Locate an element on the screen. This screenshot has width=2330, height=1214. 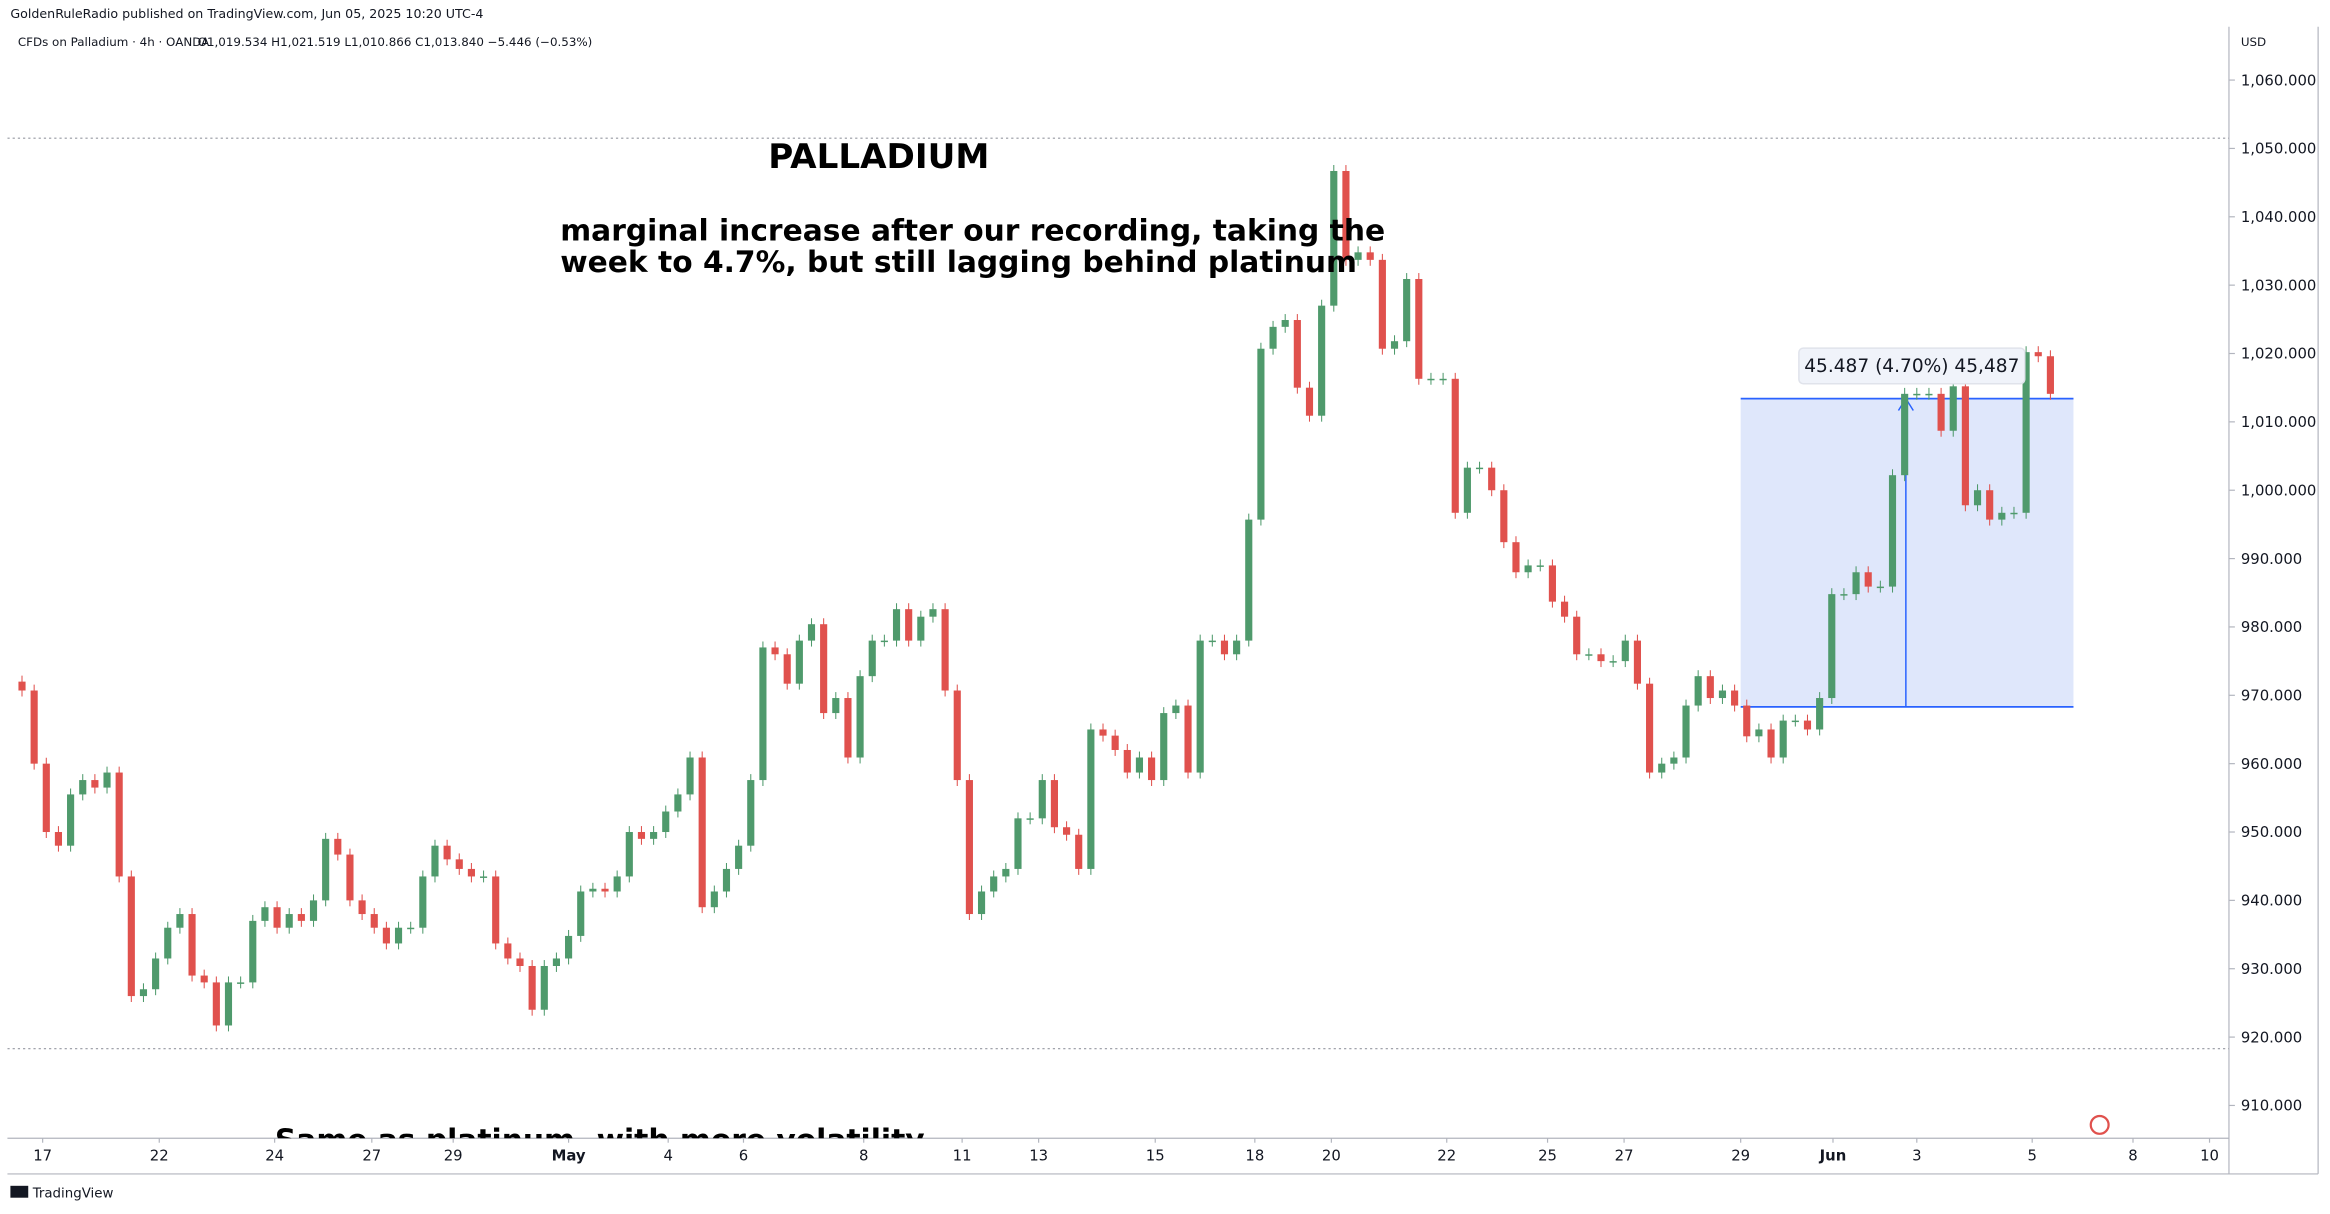
x-tick-label: 27 is located at coordinates (371, 1156).